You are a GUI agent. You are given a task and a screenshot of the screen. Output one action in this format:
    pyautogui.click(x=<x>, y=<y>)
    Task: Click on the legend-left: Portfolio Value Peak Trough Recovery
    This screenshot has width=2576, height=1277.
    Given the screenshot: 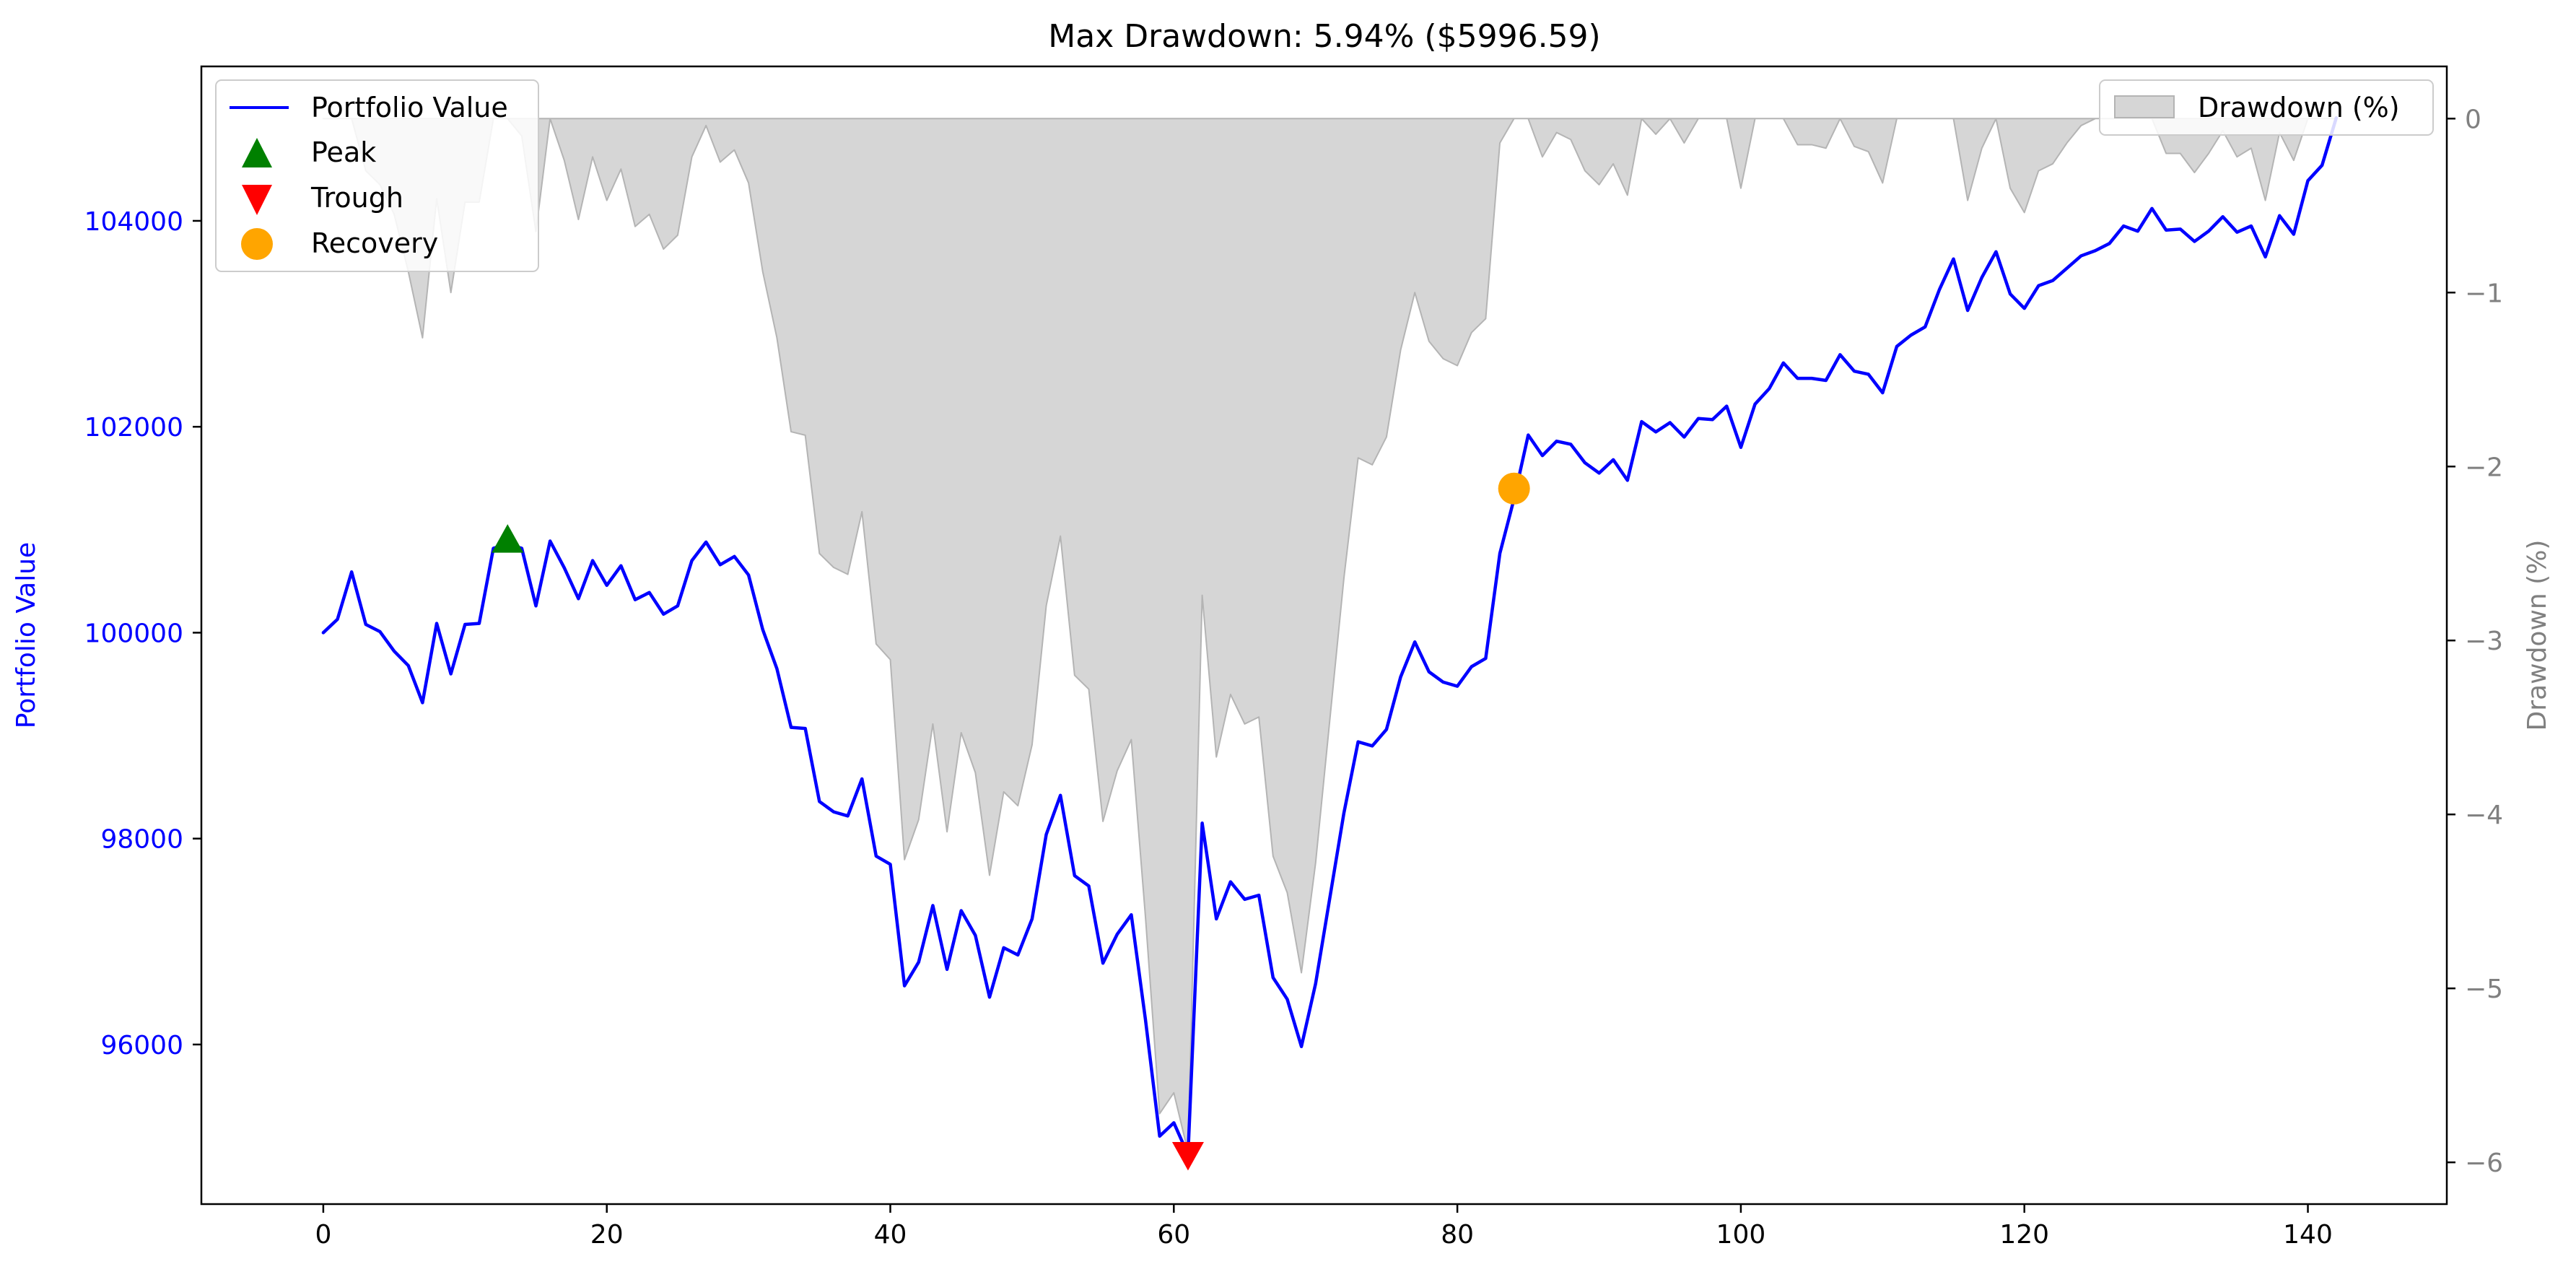 What is the action you would take?
    pyautogui.click(x=377, y=175)
    